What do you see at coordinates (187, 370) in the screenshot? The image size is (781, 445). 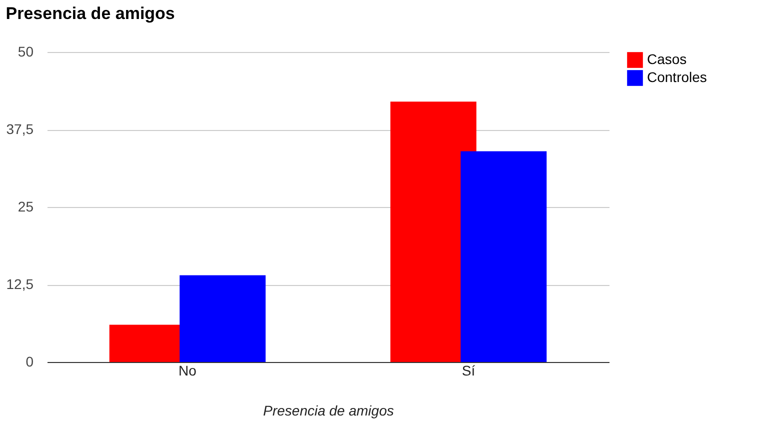 I see `x-tick-label: No` at bounding box center [187, 370].